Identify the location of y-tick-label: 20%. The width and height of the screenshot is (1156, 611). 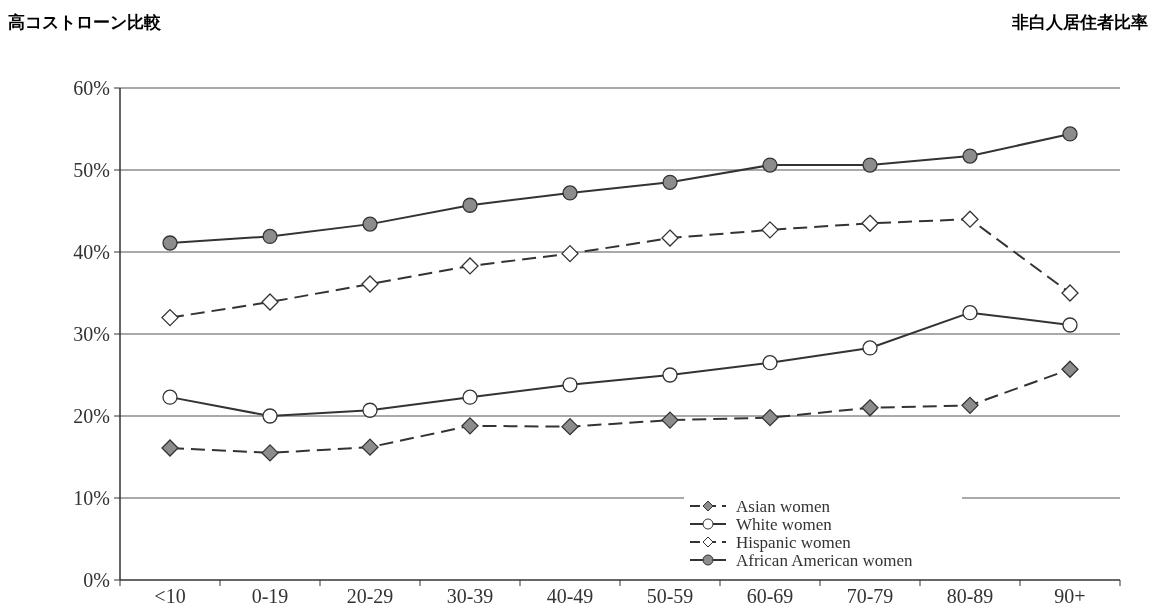
(91, 416).